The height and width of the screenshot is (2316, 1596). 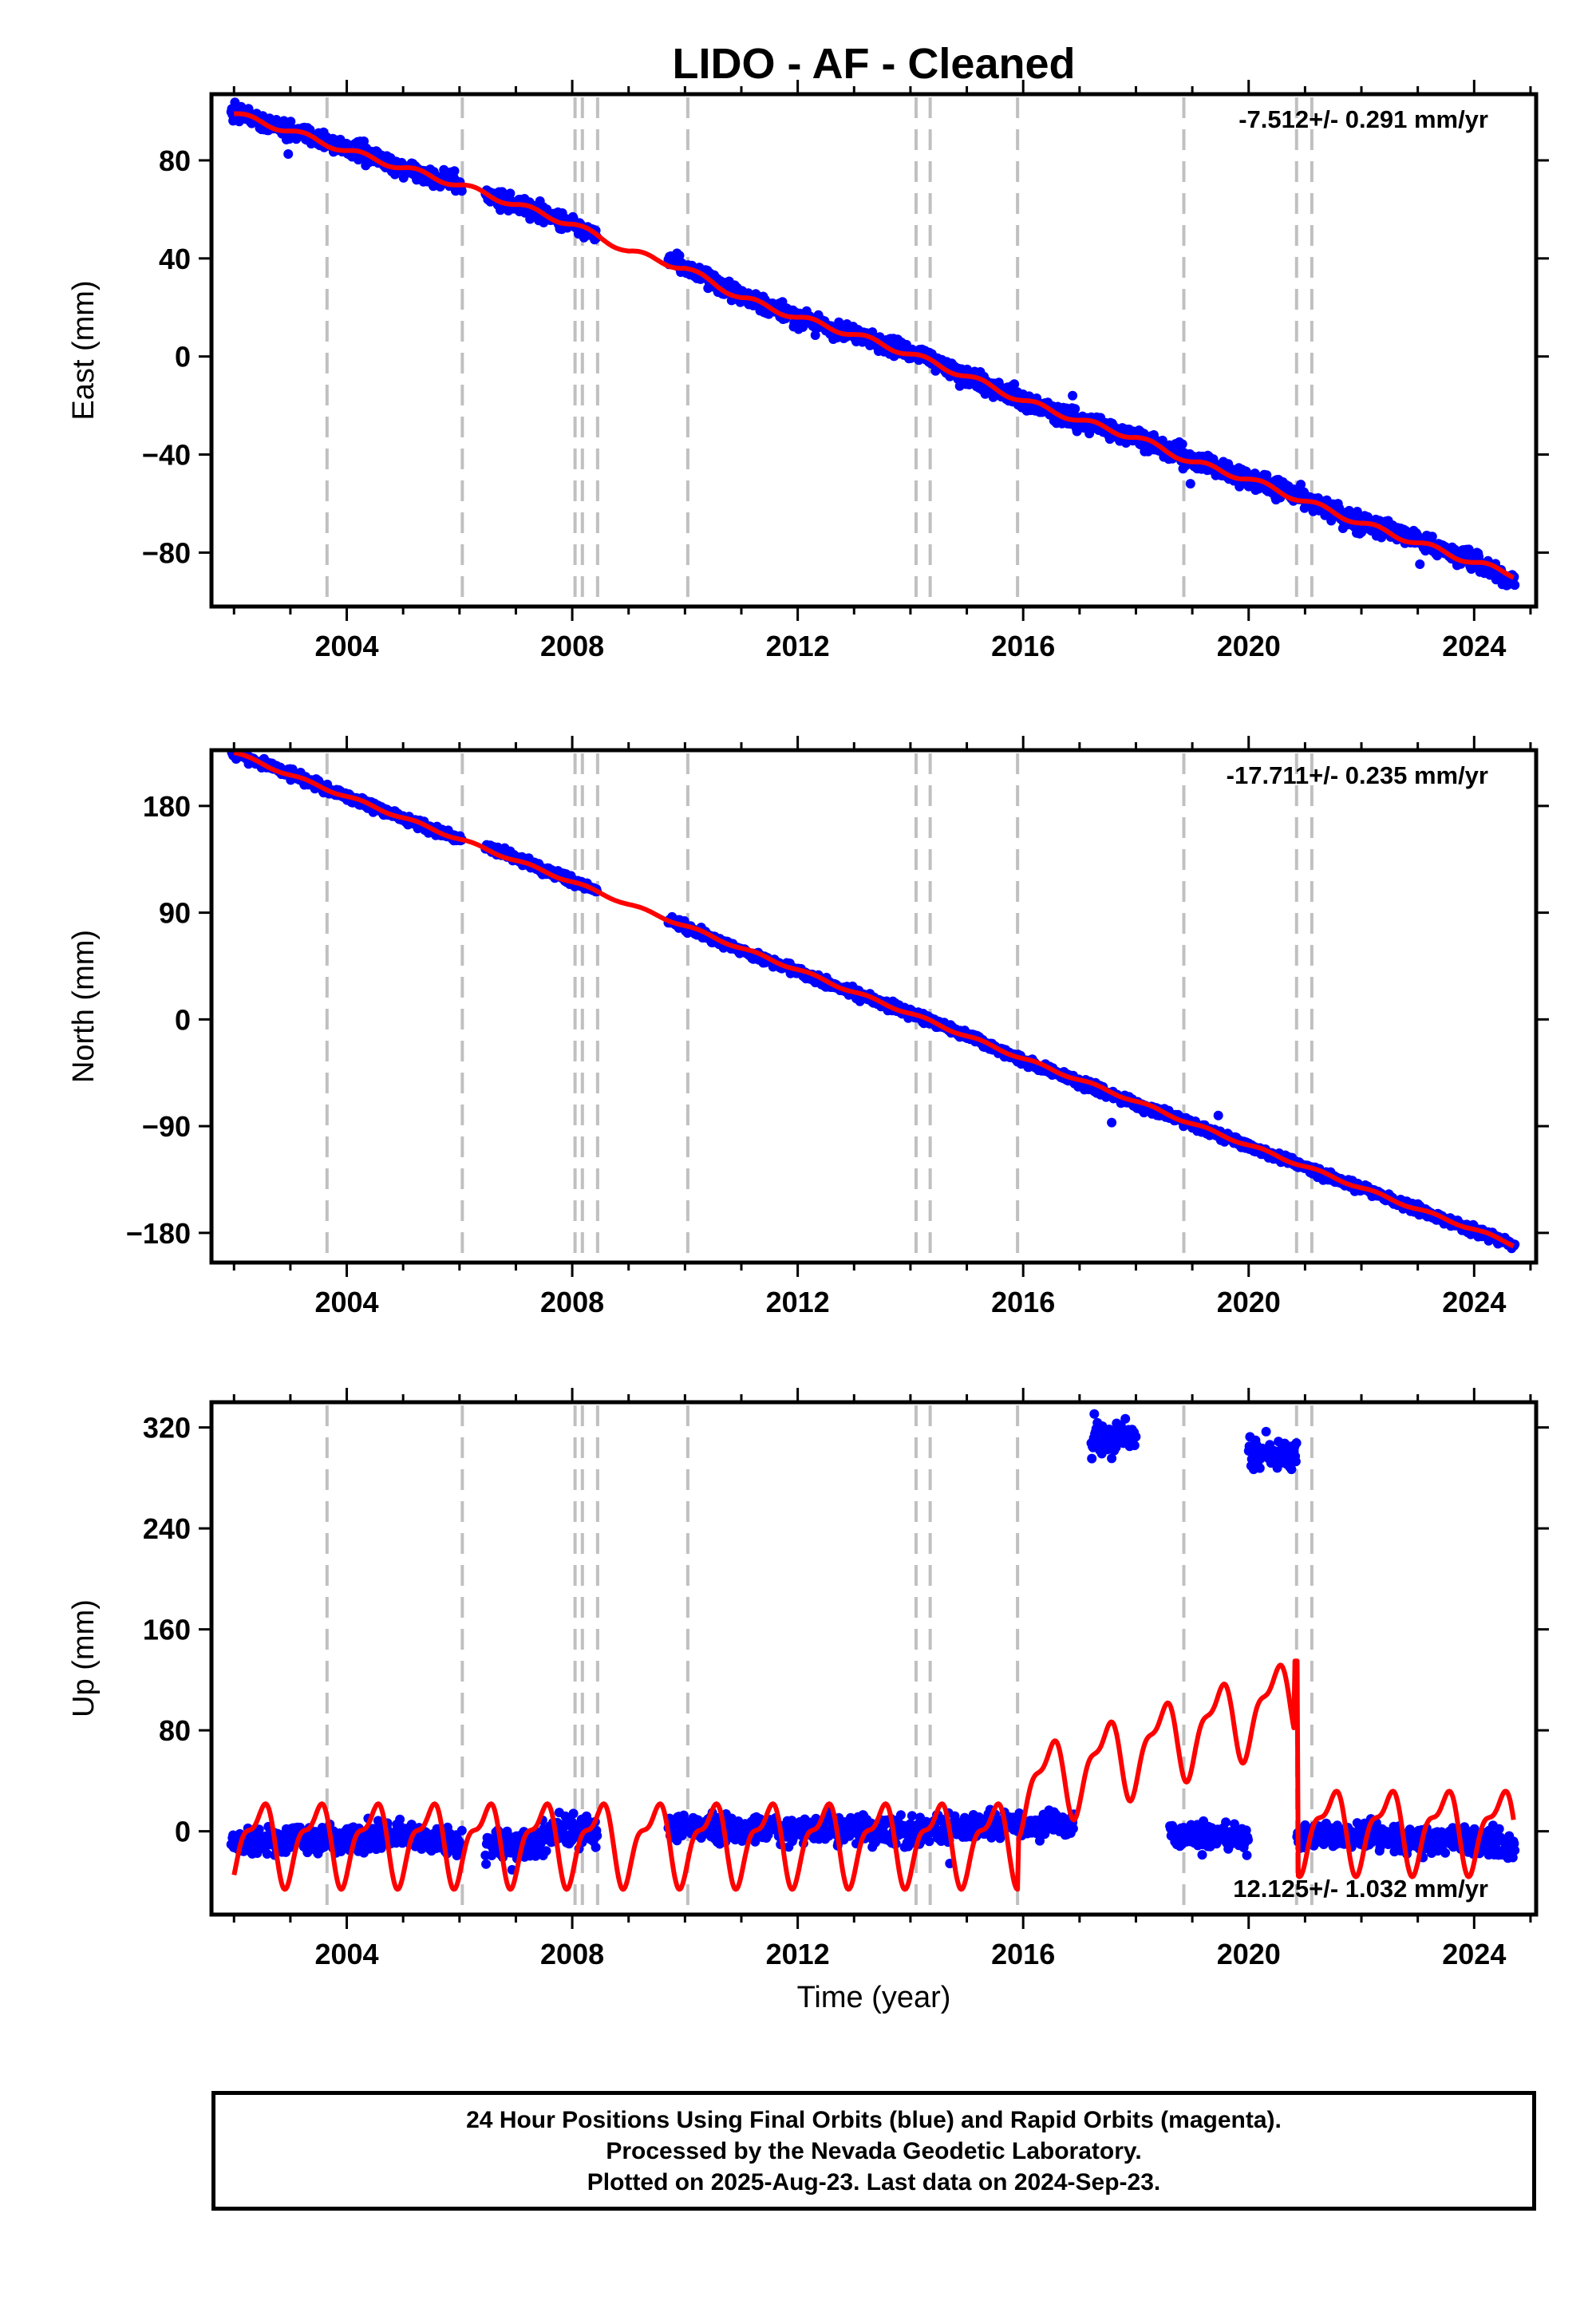 I want to click on y-tick-label: 40, so click(x=175, y=259).